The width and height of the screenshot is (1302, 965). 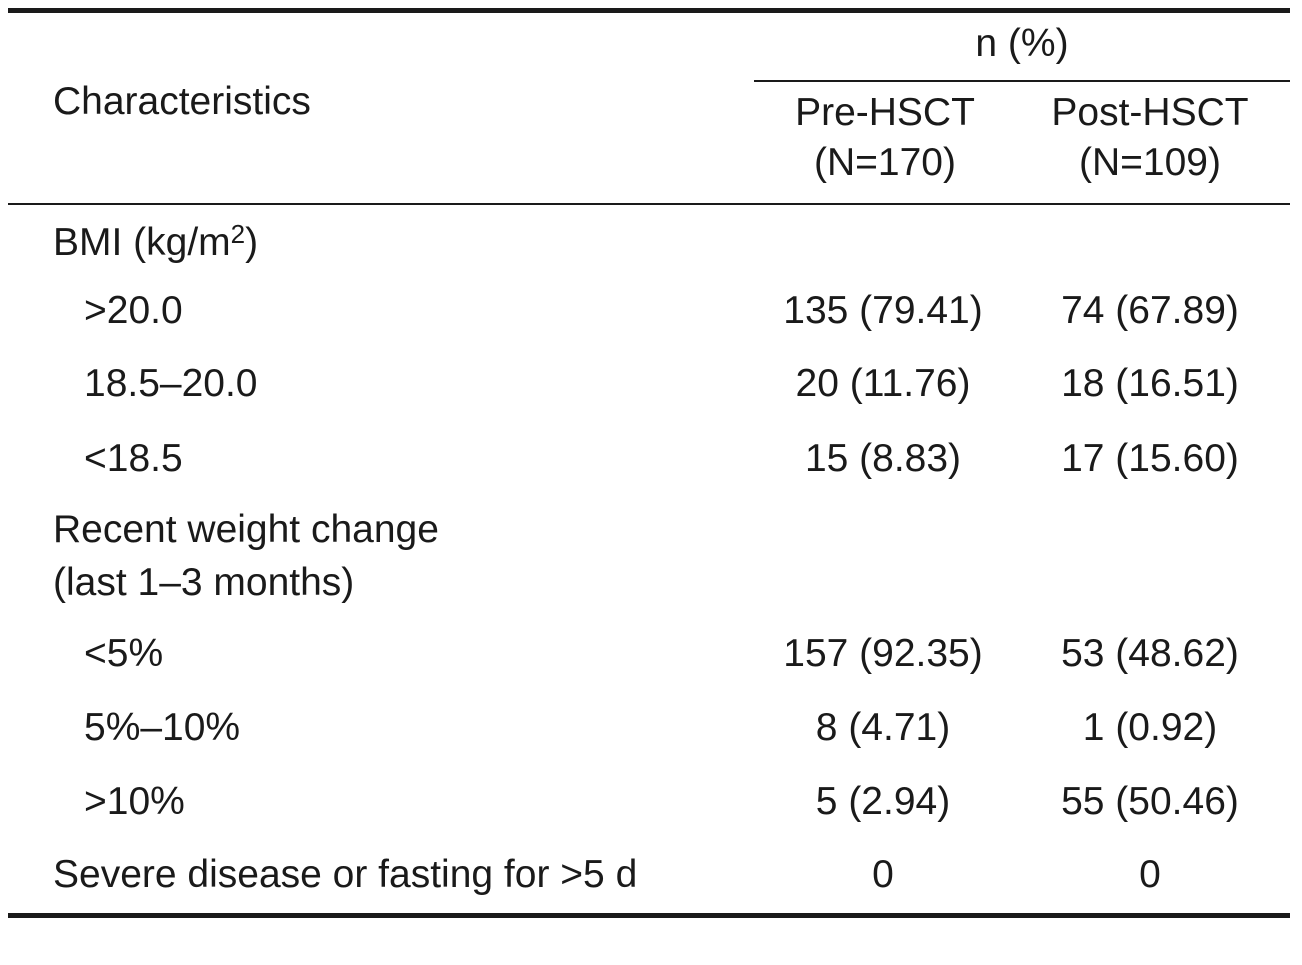 I want to click on row-label: 18.5–20.0, so click(x=171, y=383).